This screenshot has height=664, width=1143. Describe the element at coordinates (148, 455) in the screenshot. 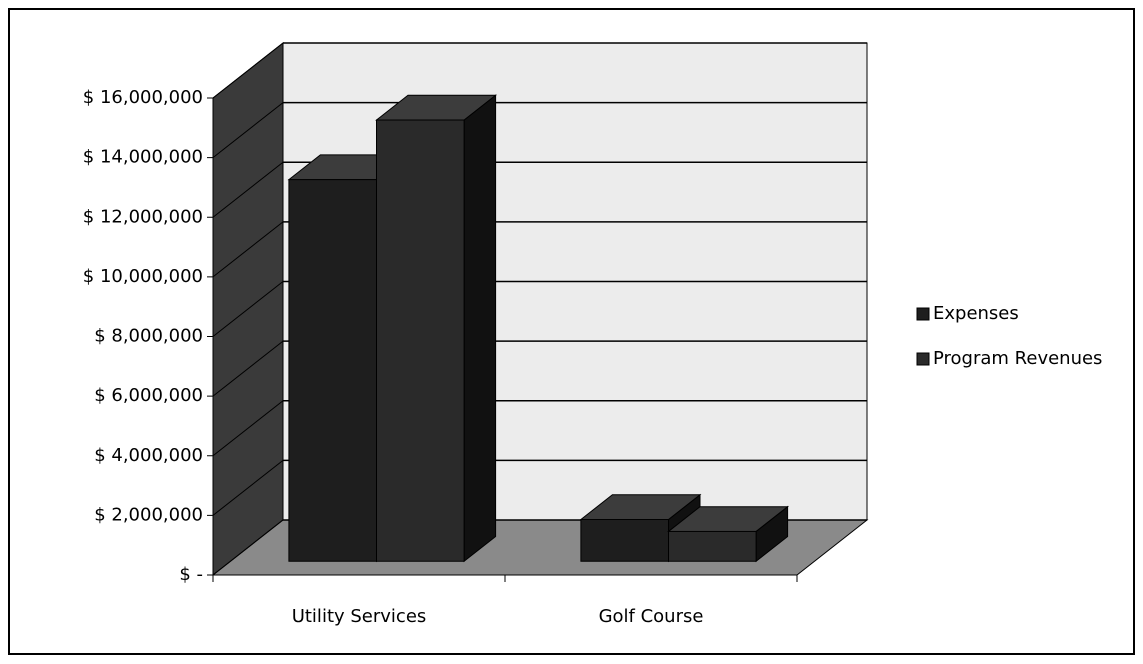

I see `y-tick-label: $ 4,000,000` at that location.